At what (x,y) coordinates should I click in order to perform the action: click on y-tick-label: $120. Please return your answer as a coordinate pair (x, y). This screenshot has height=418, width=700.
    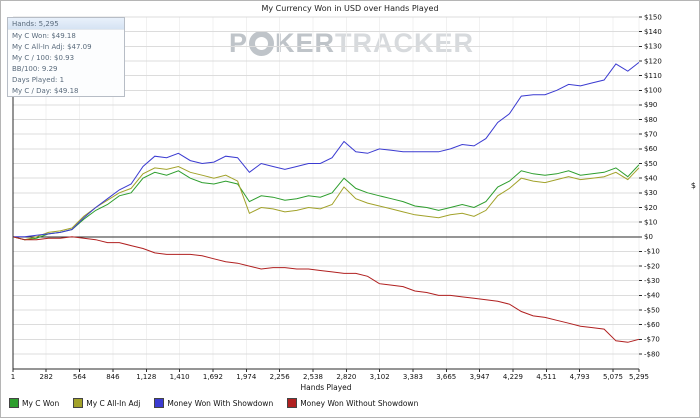
    Looking at the image, I should click on (653, 61).